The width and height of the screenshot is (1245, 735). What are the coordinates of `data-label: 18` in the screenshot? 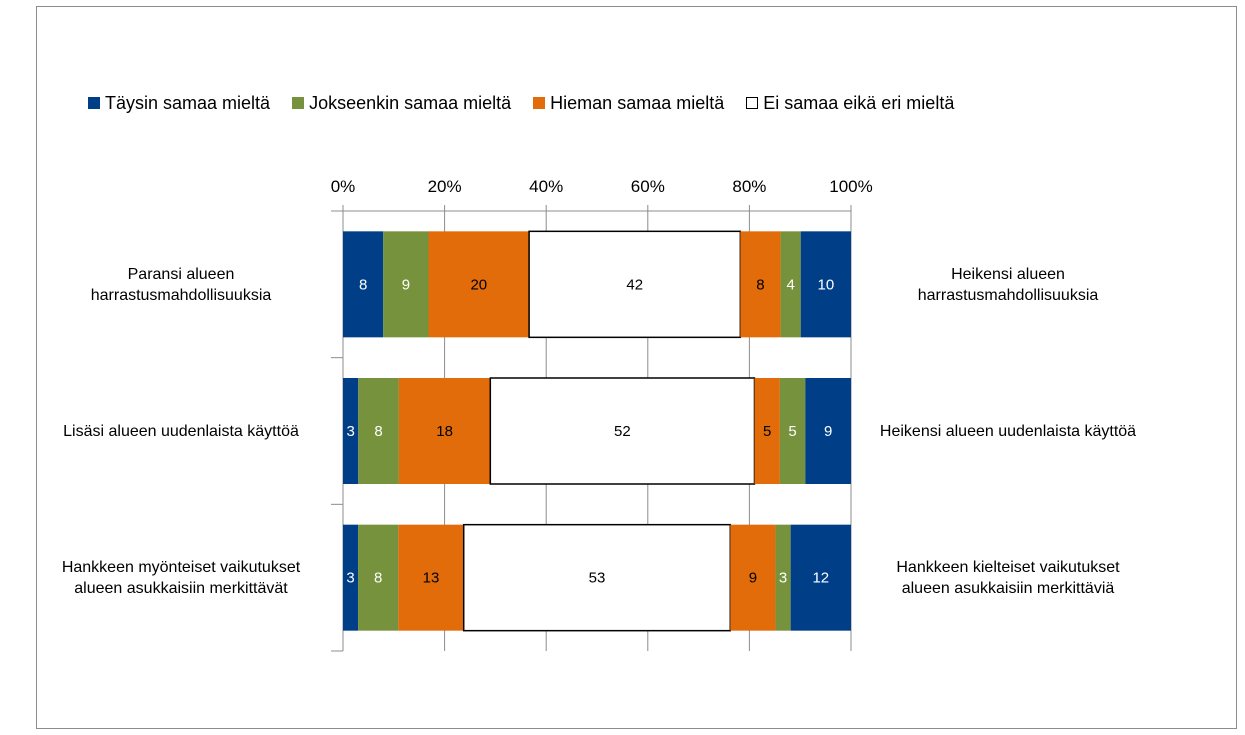 It's located at (444, 431).